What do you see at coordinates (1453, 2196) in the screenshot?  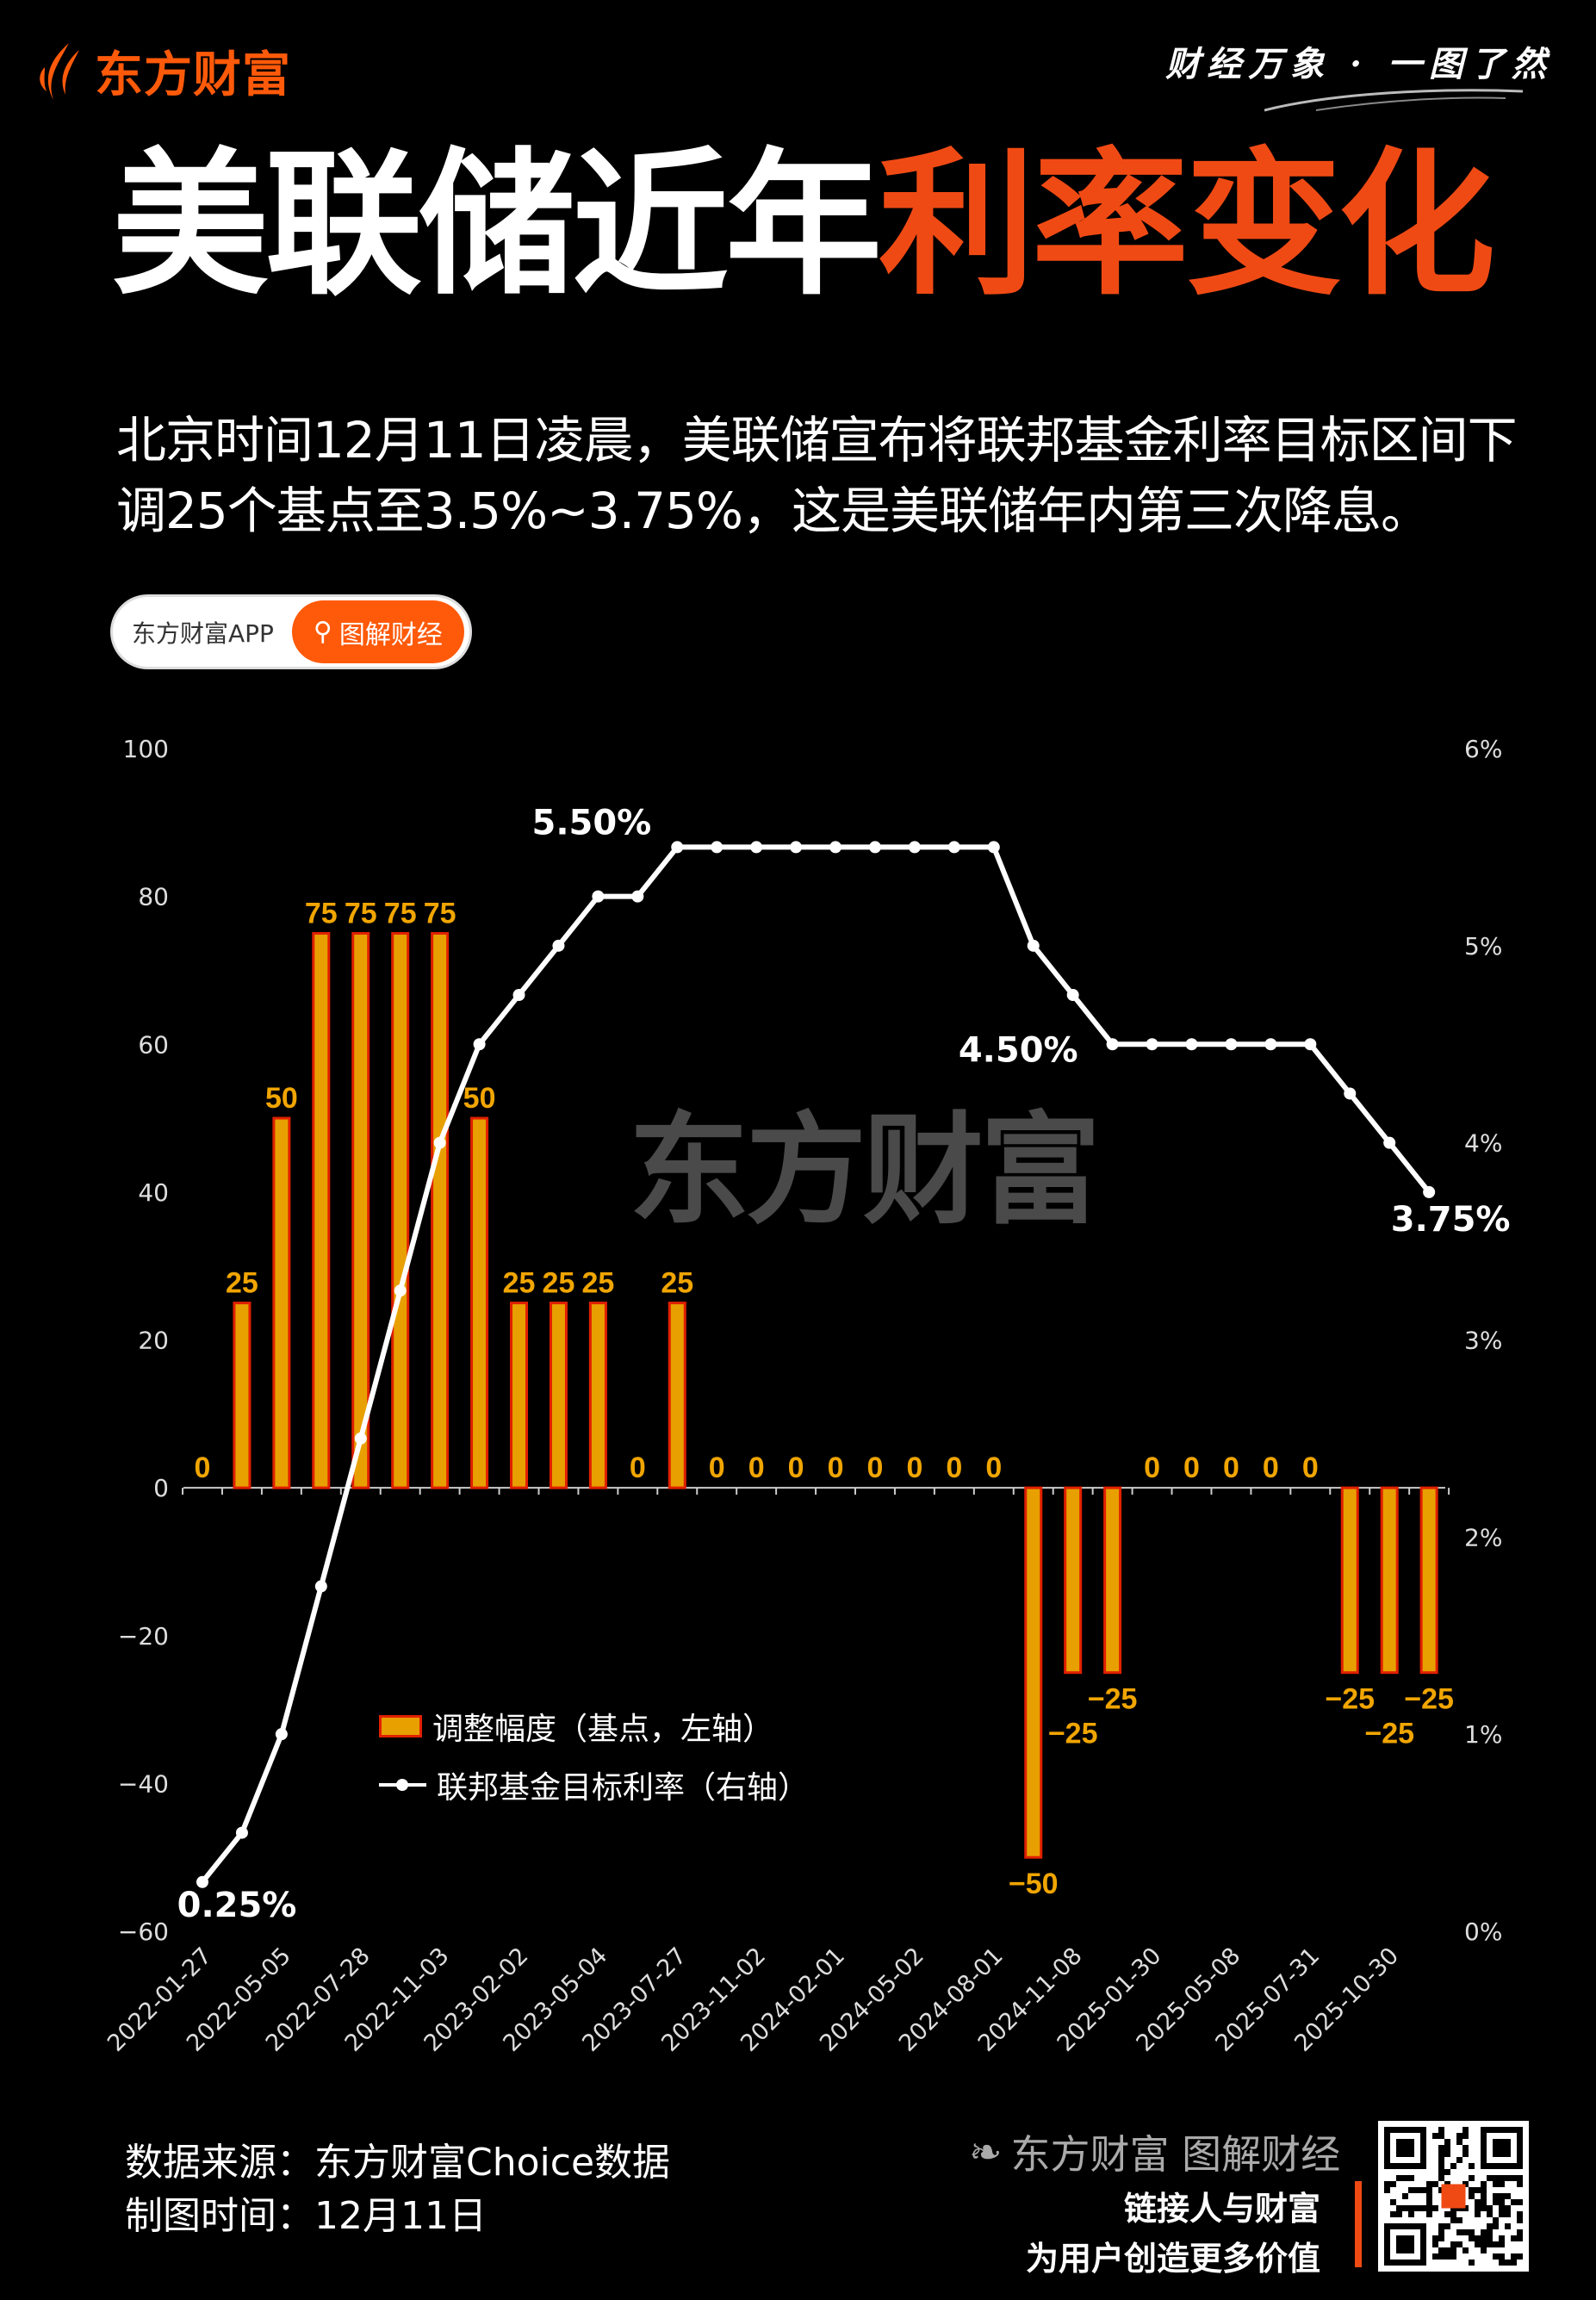 I see `qr-code` at bounding box center [1453, 2196].